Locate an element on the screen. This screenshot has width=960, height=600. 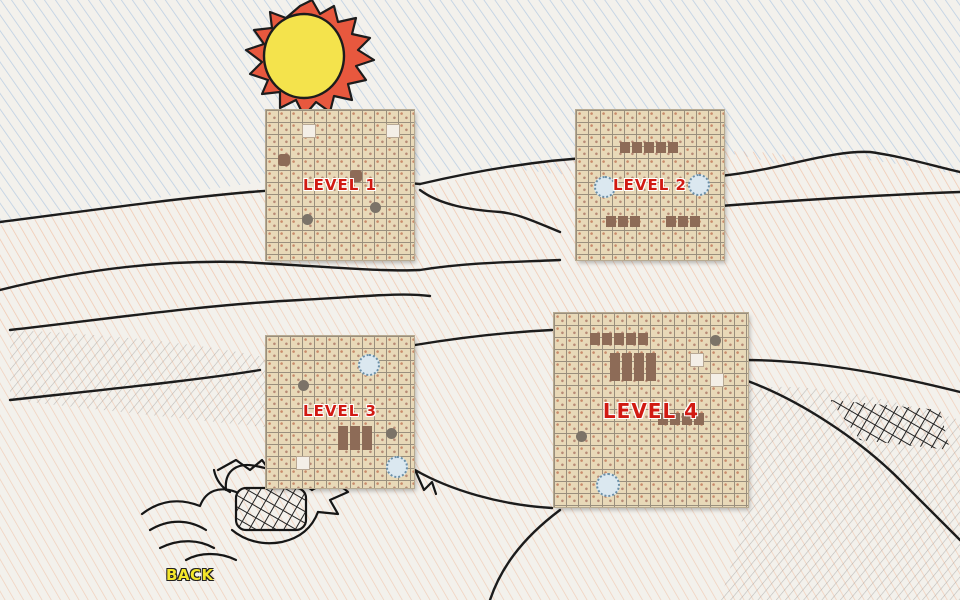
level-4-label: LEVEL 4 is located at coordinates (651, 411).